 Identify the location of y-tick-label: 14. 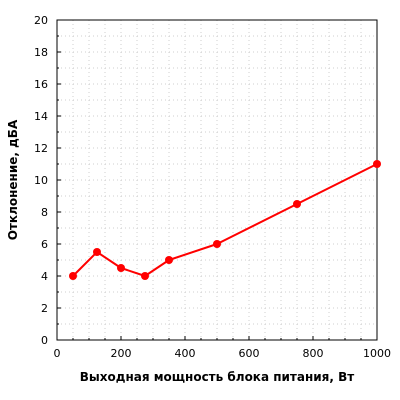
(41, 116).